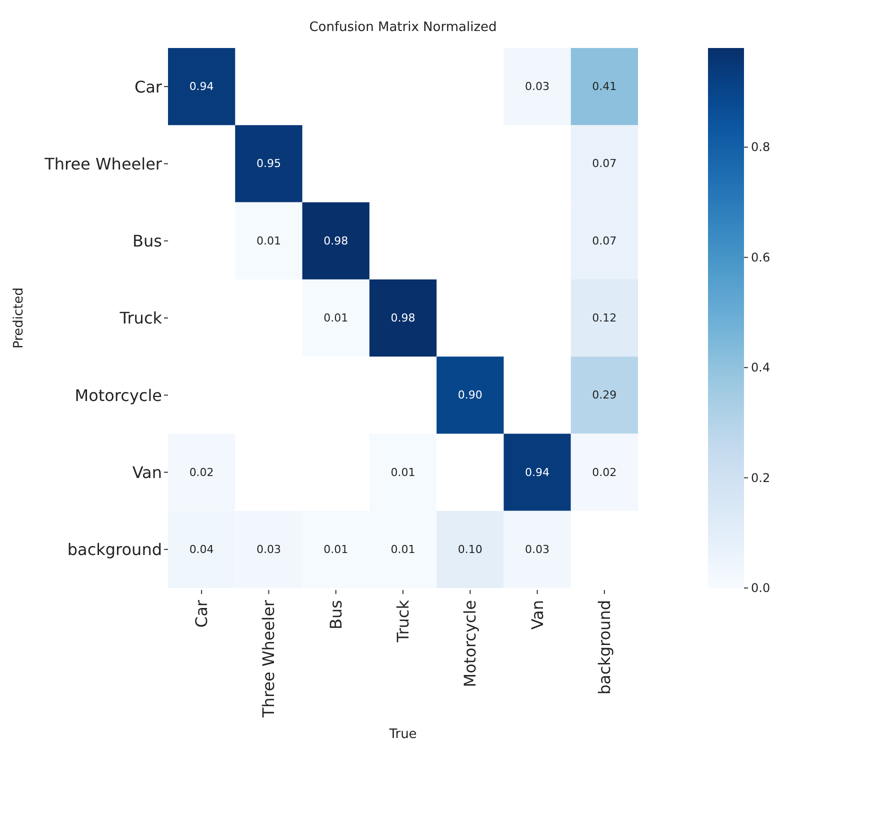  What do you see at coordinates (470, 395) in the screenshot?
I see `data-label: 0.90` at bounding box center [470, 395].